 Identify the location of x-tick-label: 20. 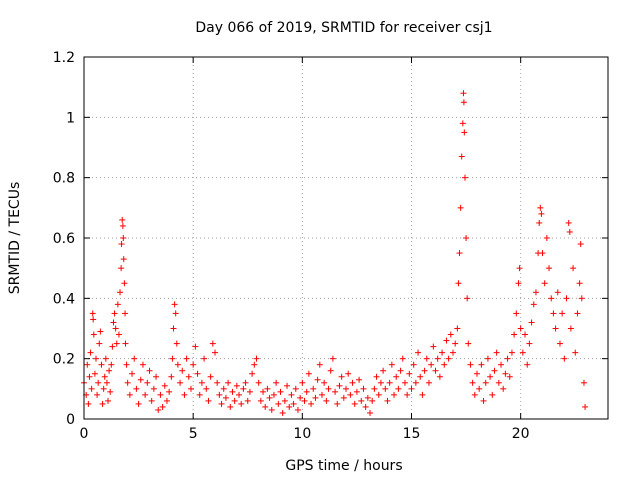
(521, 434).